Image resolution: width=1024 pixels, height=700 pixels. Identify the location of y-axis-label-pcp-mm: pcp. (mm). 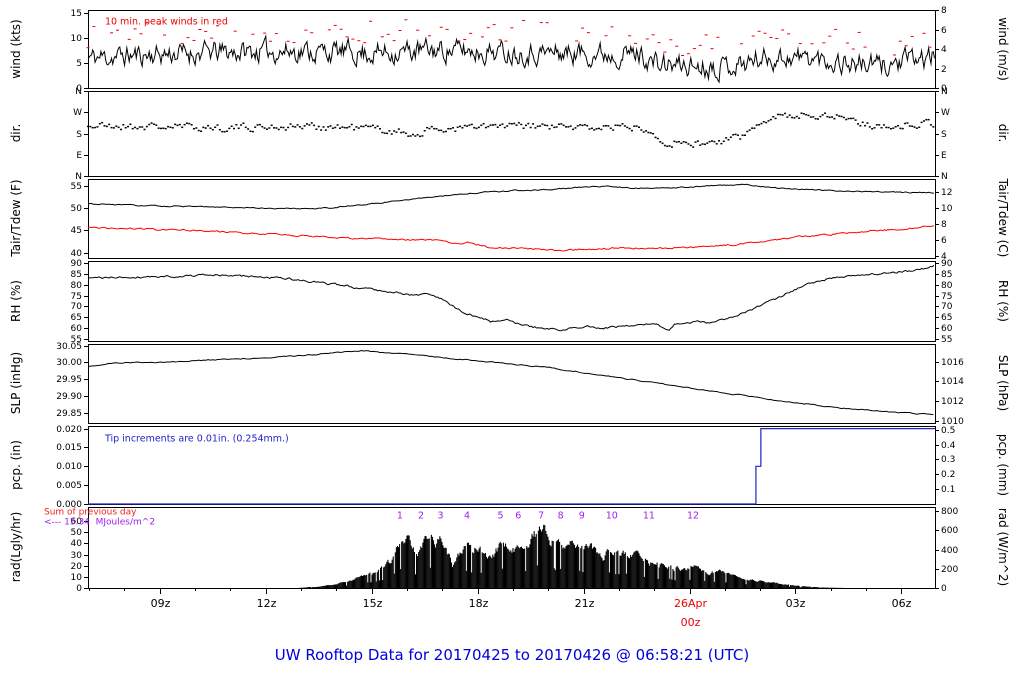
(1003, 465).